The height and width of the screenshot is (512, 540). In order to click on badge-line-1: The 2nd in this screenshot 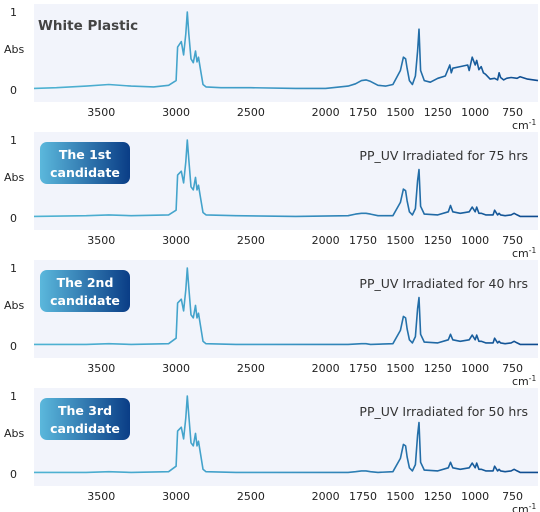, I will do `click(85, 282)`.